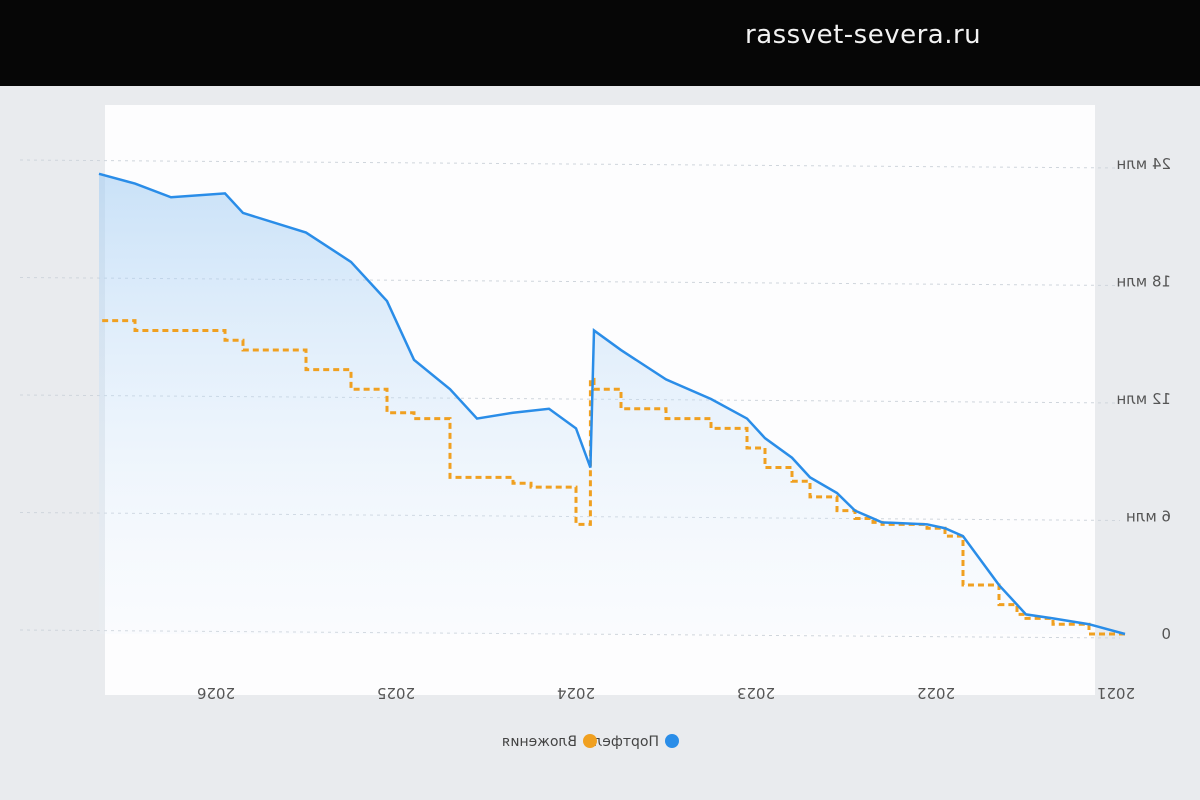 The height and width of the screenshot is (800, 1200). I want to click on x-axis-ticks: 2026 2025 2024 2023 2022 2021, so click(666, 693).